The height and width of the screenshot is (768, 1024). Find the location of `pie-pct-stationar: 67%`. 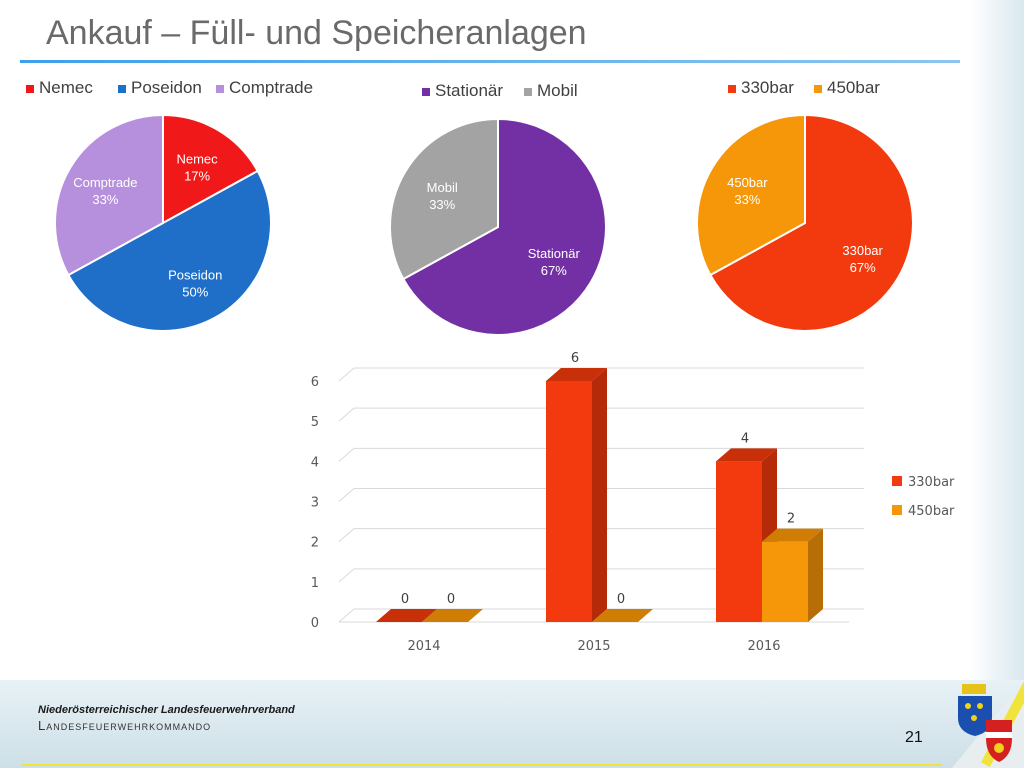

pie-pct-stationar: 67% is located at coordinates (554, 270).